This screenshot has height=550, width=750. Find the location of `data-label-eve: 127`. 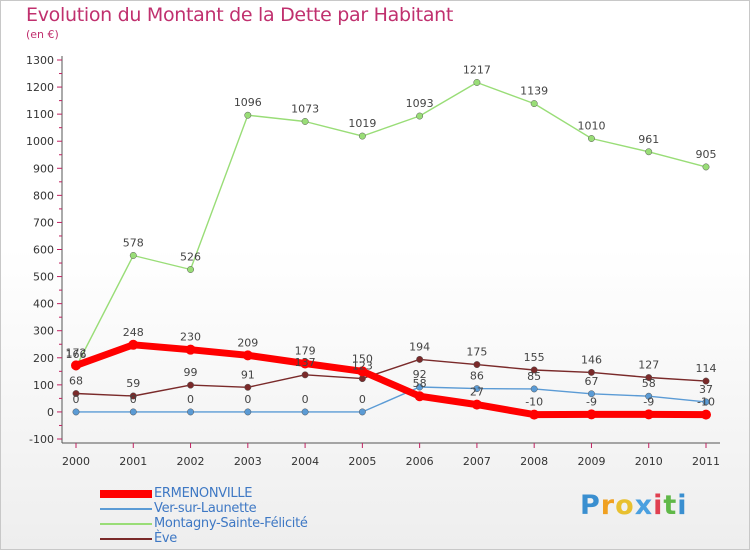

data-label-eve: 127 is located at coordinates (648, 365).